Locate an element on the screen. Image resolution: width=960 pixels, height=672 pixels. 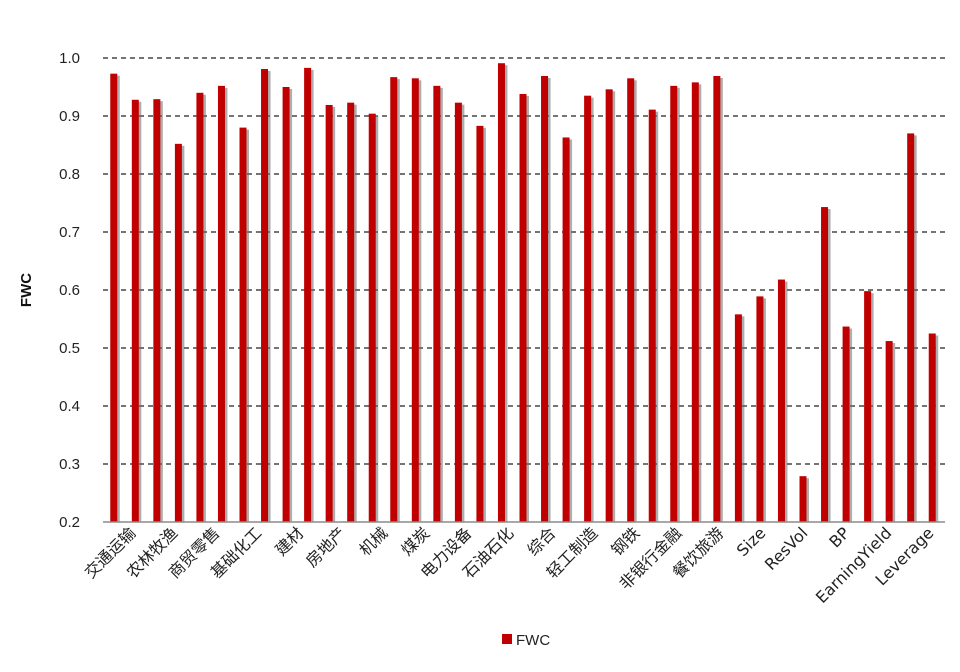
y-tick-label: 0.8 is located at coordinates (69, 174).